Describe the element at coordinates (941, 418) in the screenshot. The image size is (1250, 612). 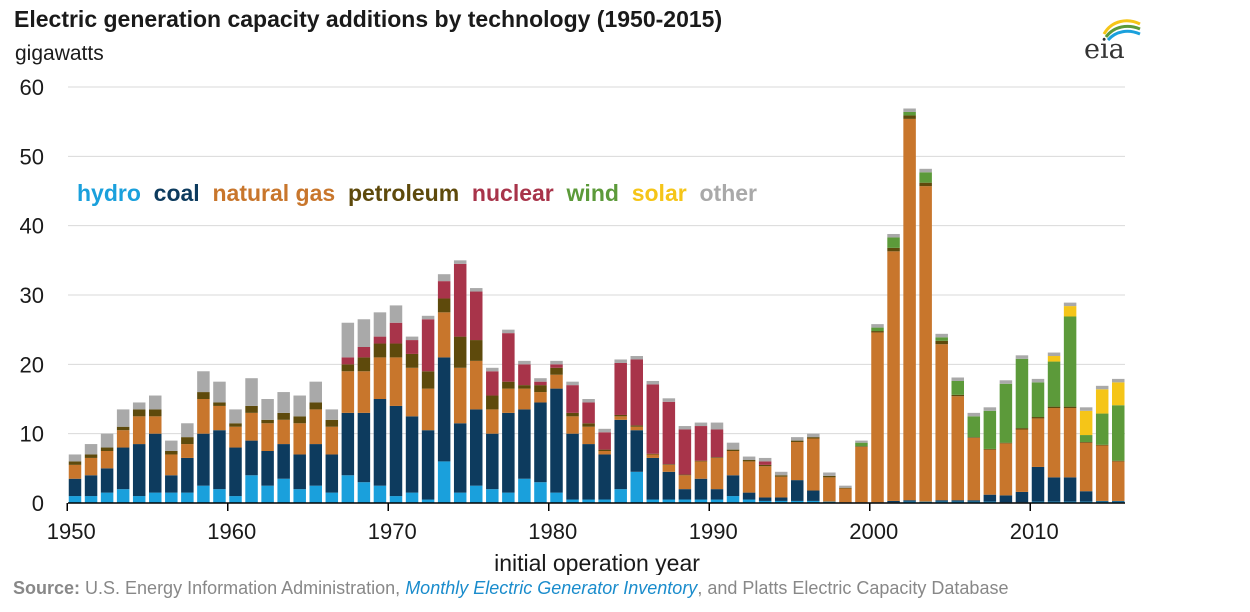
I see `bar-2004` at that location.